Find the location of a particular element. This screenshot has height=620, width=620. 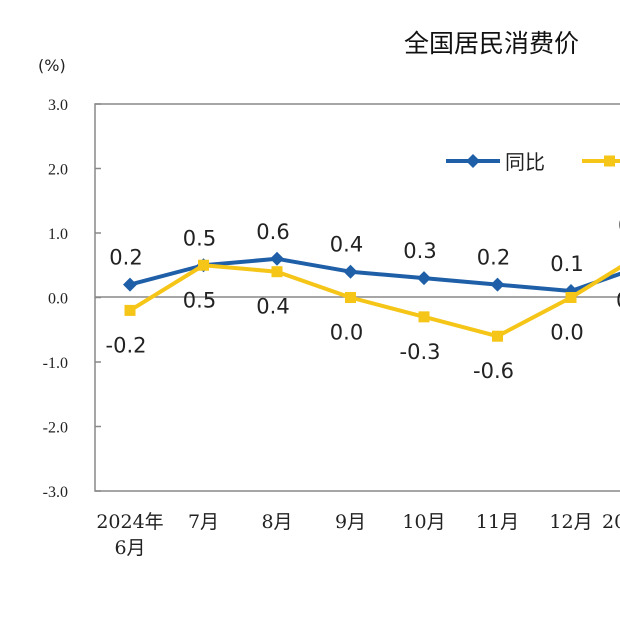

y-tick-label: -1.0 is located at coordinates (55, 363).